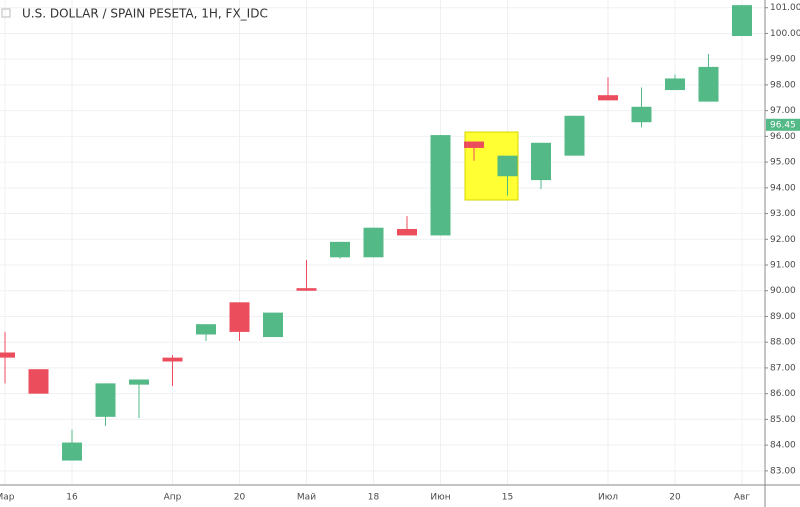  Describe the element at coordinates (742, 498) in the screenshot. I see `x-tick-label: Авг` at that location.